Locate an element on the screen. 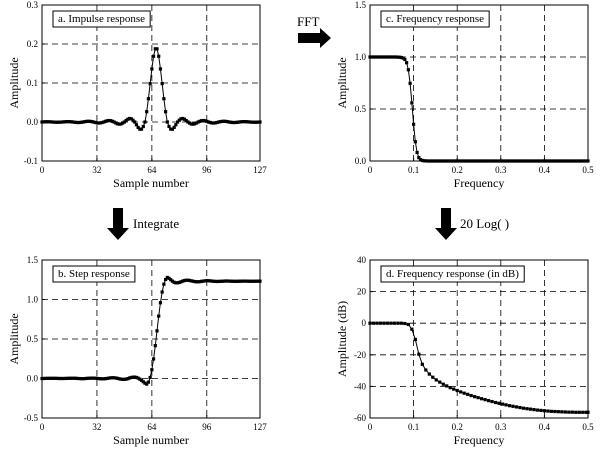 The image size is (600, 450). chart-title: a. Impulse response is located at coordinates (101, 19).